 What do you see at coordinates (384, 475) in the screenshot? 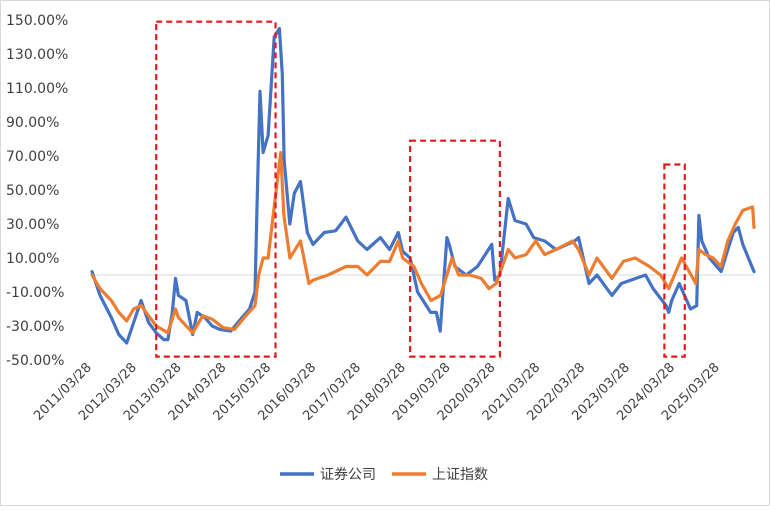
I see `legend: 证券公司 上证指数` at bounding box center [384, 475].